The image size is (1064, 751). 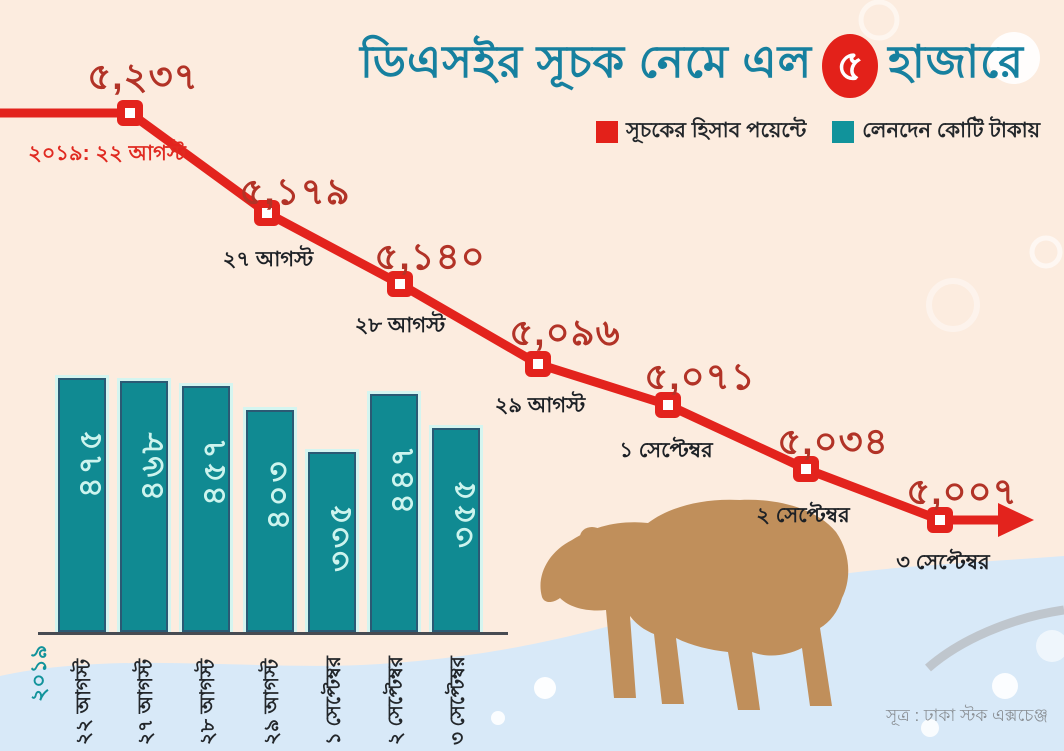 What do you see at coordinates (145, 506) in the screenshot?
I see `turnover-bar: ৪৬৮` at bounding box center [145, 506].